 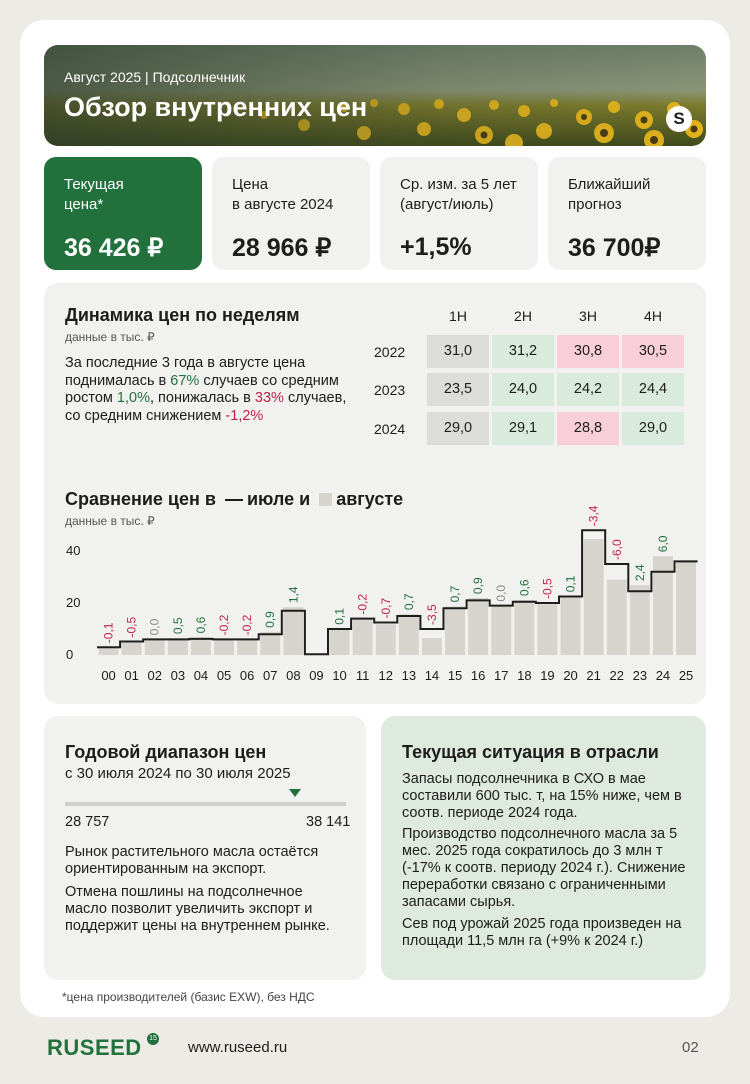 I want to click on x-tick-label: 17, so click(x=501, y=675).